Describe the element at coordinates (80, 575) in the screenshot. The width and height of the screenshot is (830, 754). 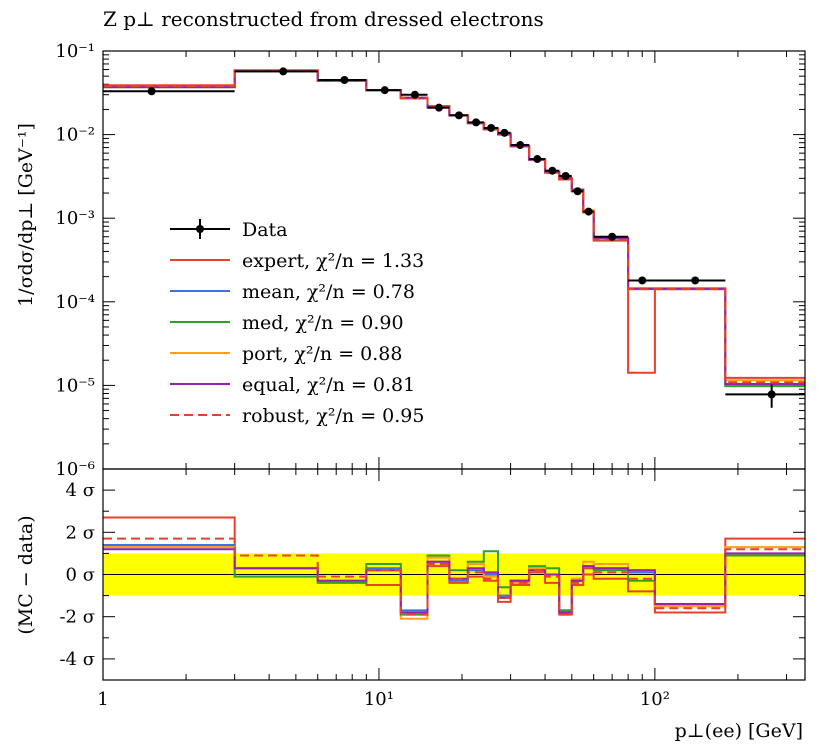
I see `ratio-y-tick-label: 0 σ` at that location.